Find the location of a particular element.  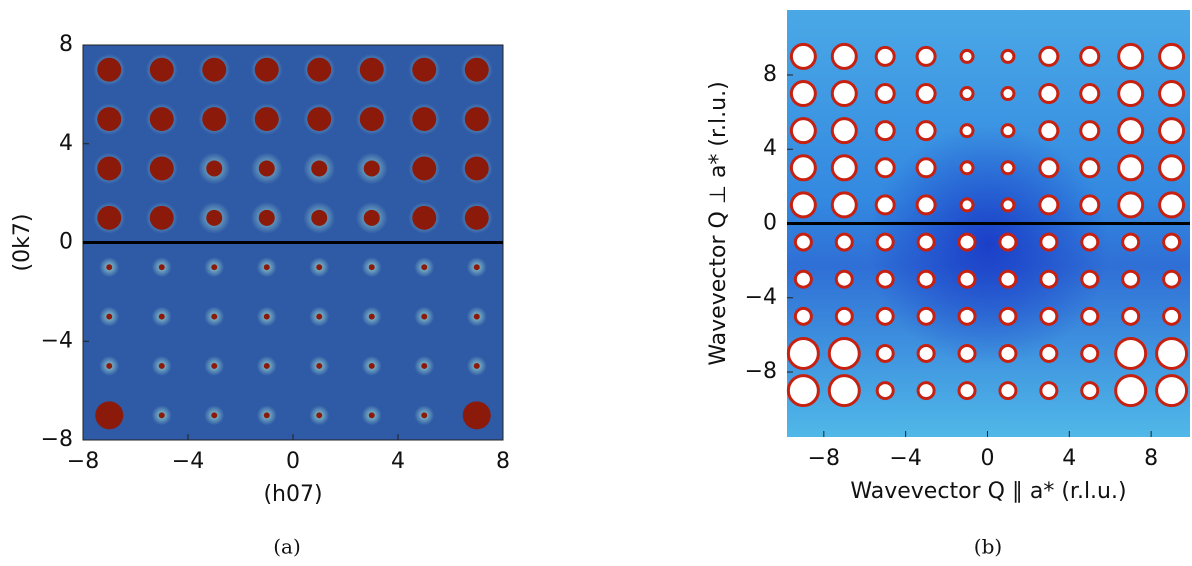

y-axis-label: (0k7) is located at coordinates (22, 243).